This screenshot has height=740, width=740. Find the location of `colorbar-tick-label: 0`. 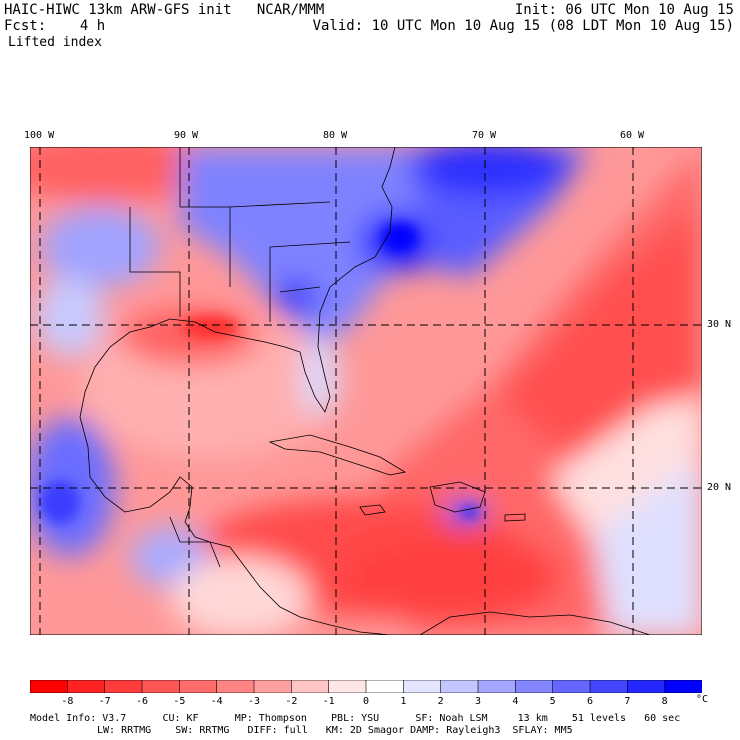

colorbar-tick-label: 0 is located at coordinates (366, 701).